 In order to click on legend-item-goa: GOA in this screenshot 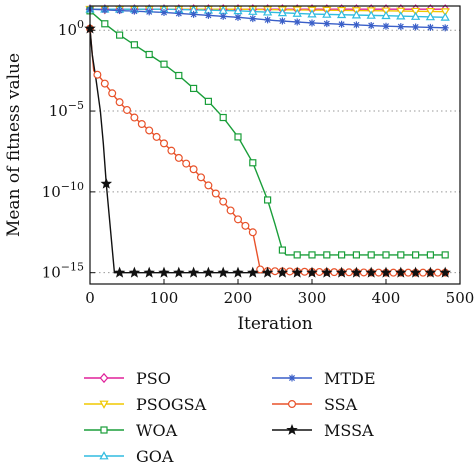, I will do `click(129, 456)`.